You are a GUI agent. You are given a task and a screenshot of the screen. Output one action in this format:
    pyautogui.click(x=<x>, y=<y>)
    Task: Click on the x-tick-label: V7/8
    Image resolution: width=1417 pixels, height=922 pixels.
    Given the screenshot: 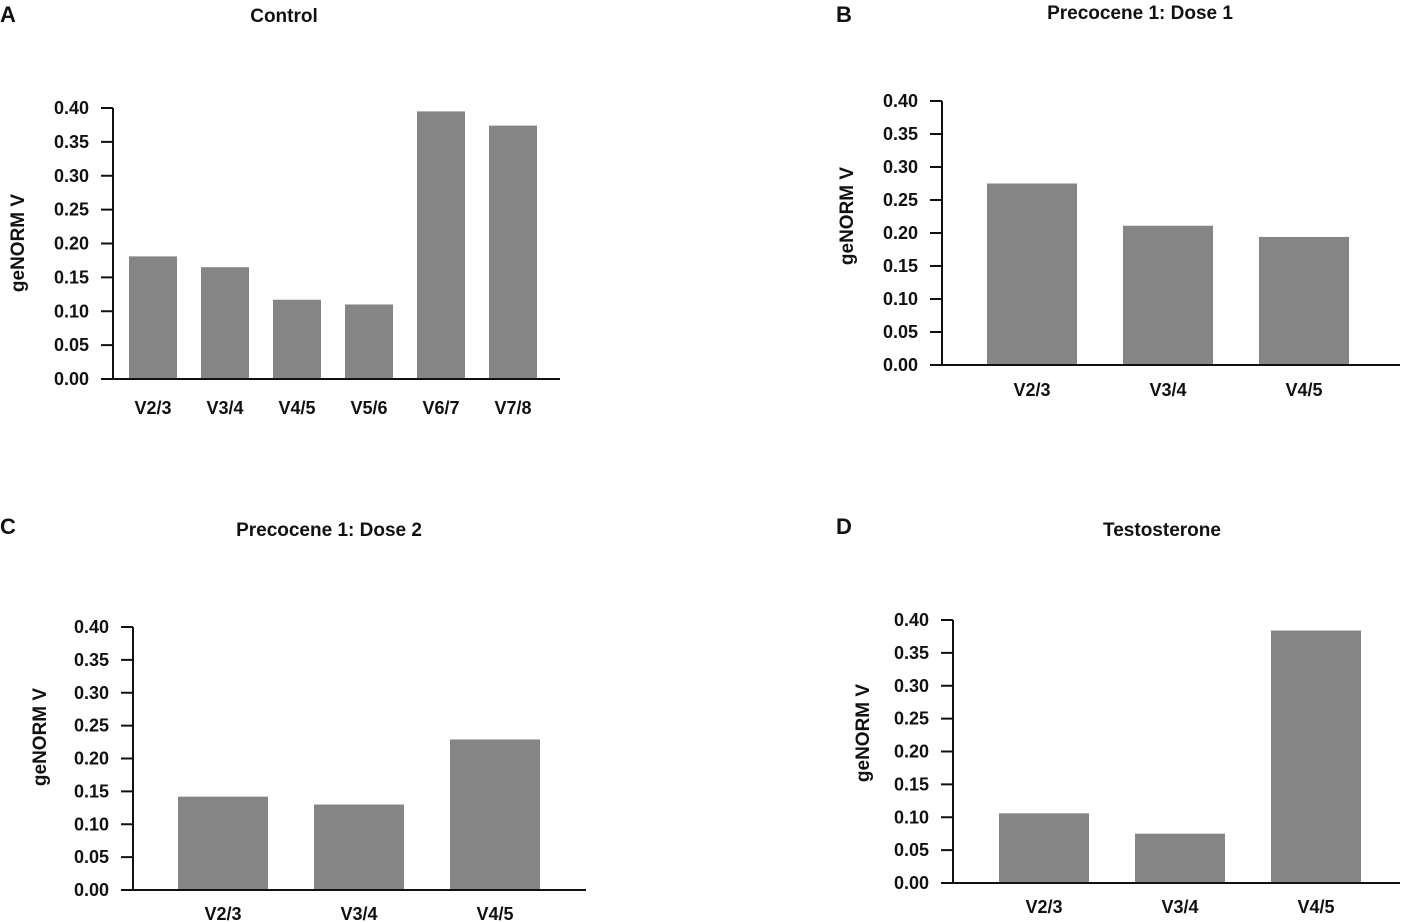 What is the action you would take?
    pyautogui.click(x=512, y=408)
    